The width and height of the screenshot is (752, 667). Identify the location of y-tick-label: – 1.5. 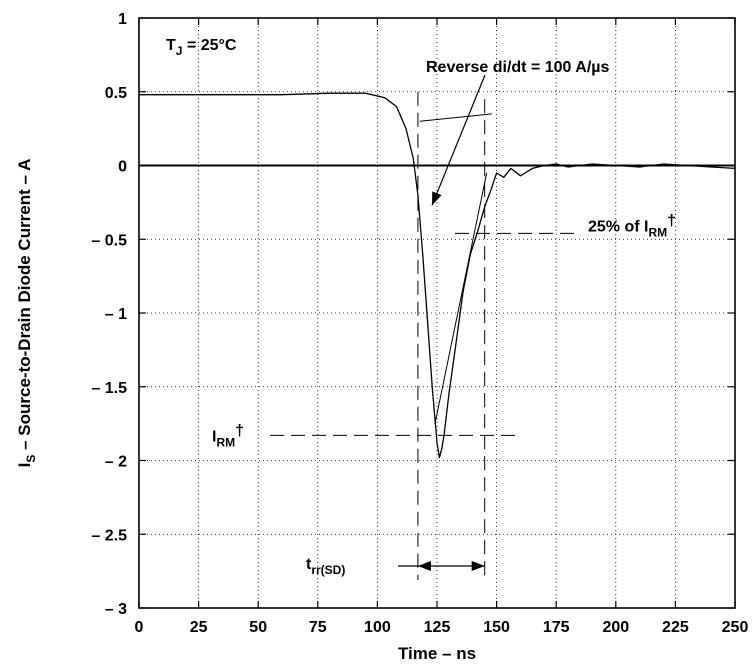
(109, 388).